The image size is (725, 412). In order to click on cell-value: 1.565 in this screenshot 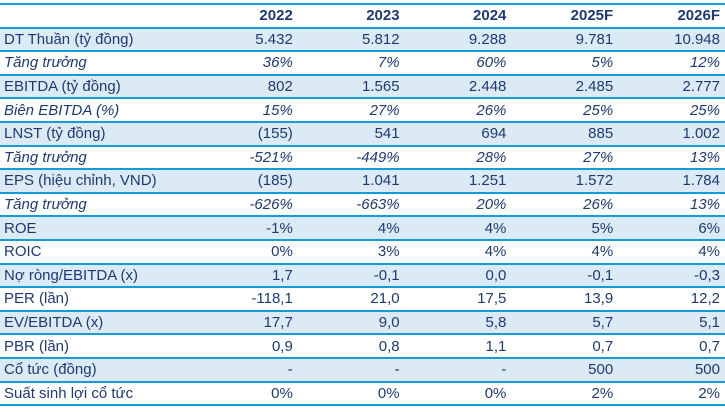, I will do `click(351, 87)`.